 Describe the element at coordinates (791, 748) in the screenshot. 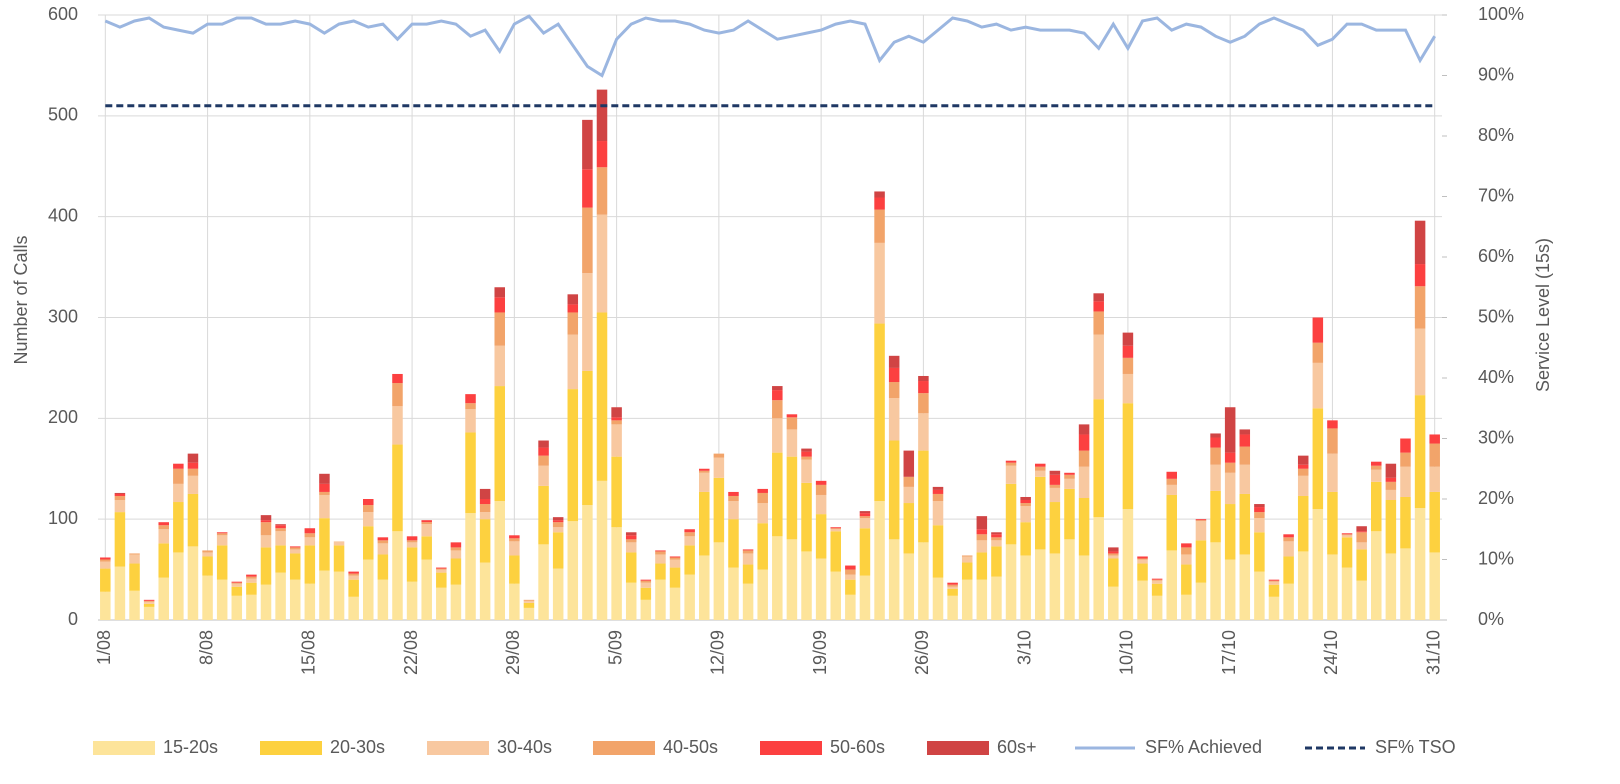

I see `legend-swatch` at that location.